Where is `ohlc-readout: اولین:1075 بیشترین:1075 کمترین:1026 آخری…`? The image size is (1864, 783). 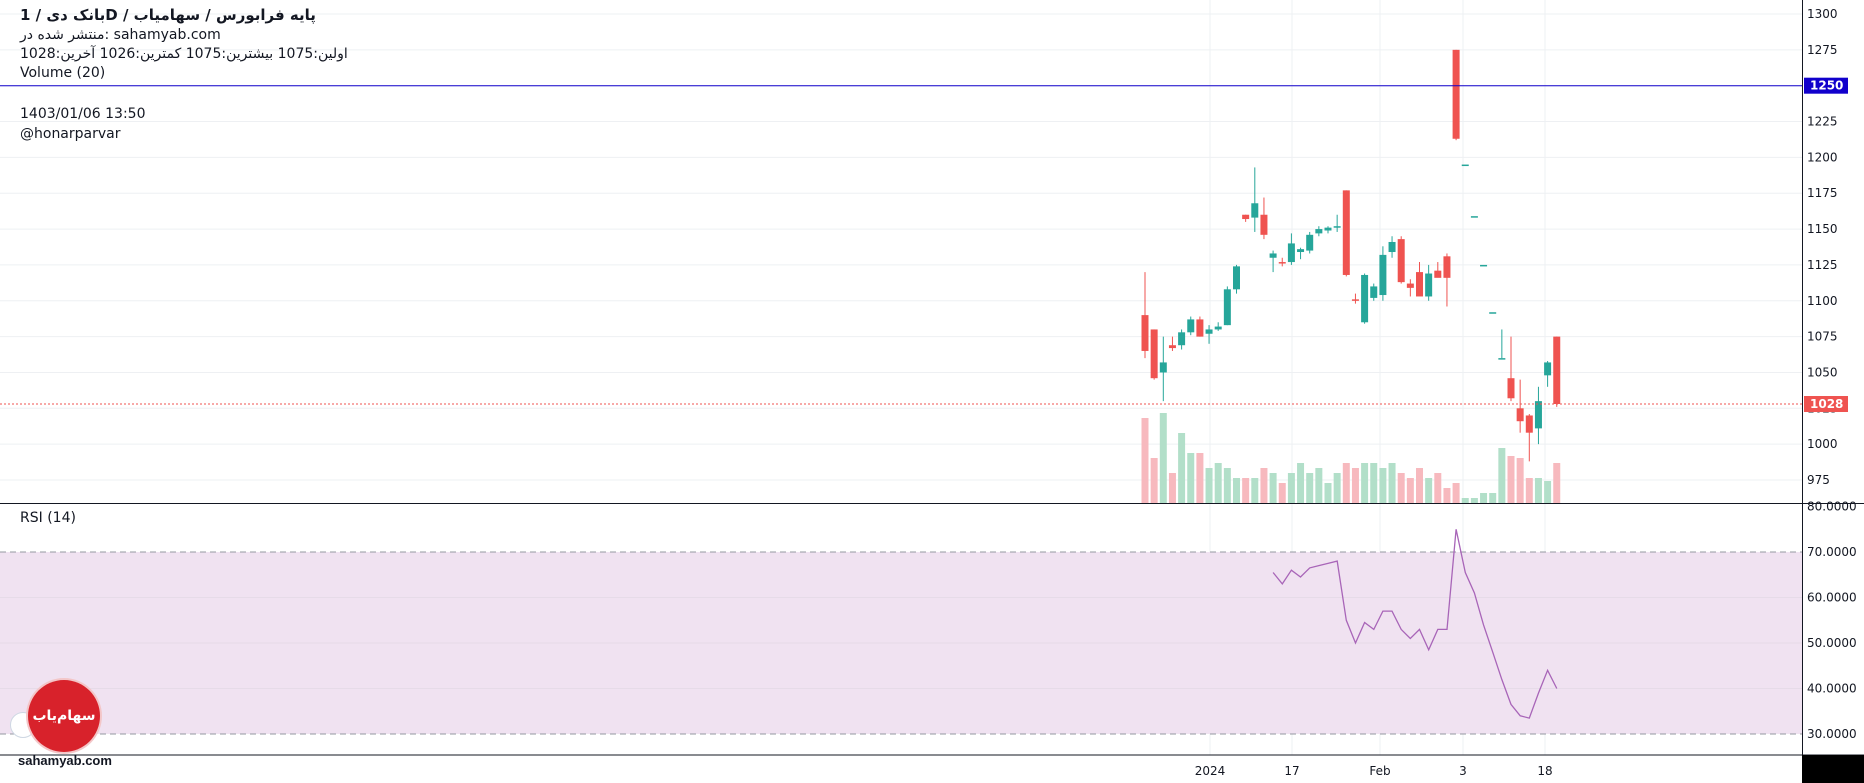
ohlc-readout: اولین:1075 بیشترین:1075 کمترین:1026 آخری… is located at coordinates (184, 54).